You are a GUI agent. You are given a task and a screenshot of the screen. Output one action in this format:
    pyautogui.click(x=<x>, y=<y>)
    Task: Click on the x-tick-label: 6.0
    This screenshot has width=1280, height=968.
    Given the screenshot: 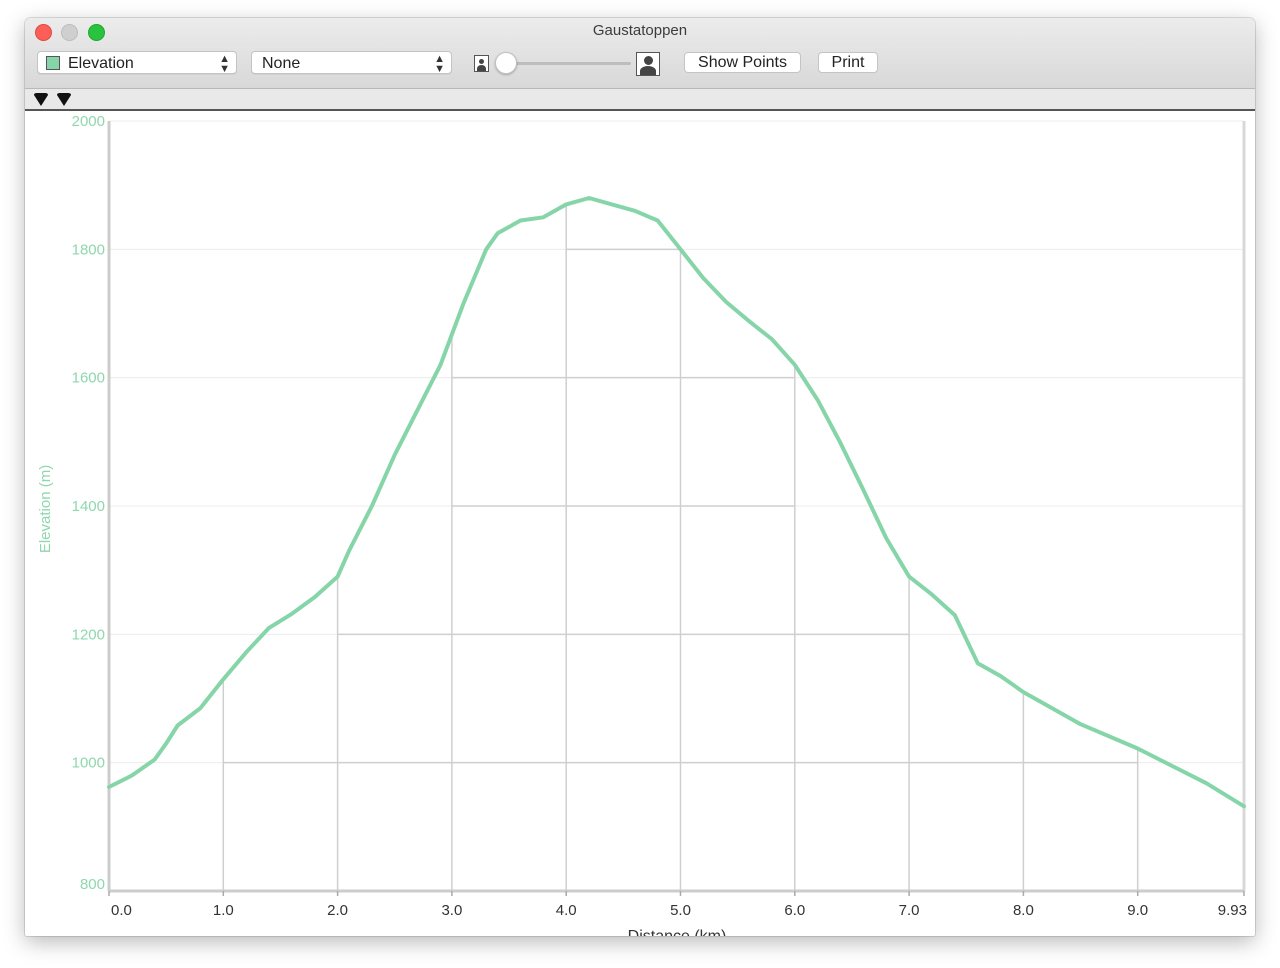 What is the action you would take?
    pyautogui.click(x=794, y=910)
    